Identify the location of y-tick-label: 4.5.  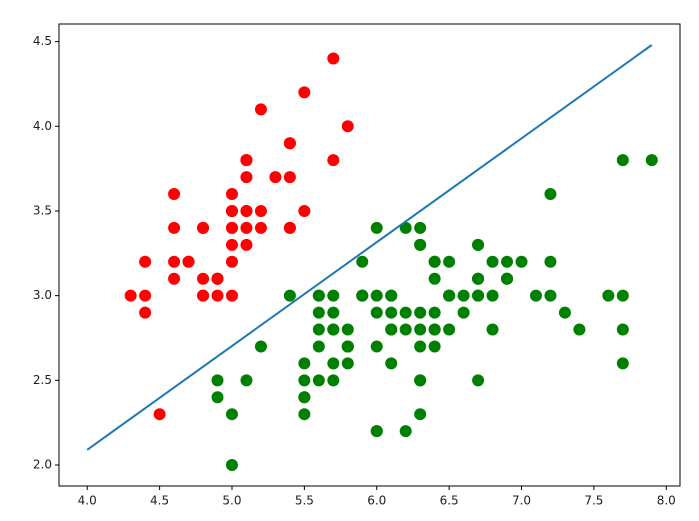
(42, 41).